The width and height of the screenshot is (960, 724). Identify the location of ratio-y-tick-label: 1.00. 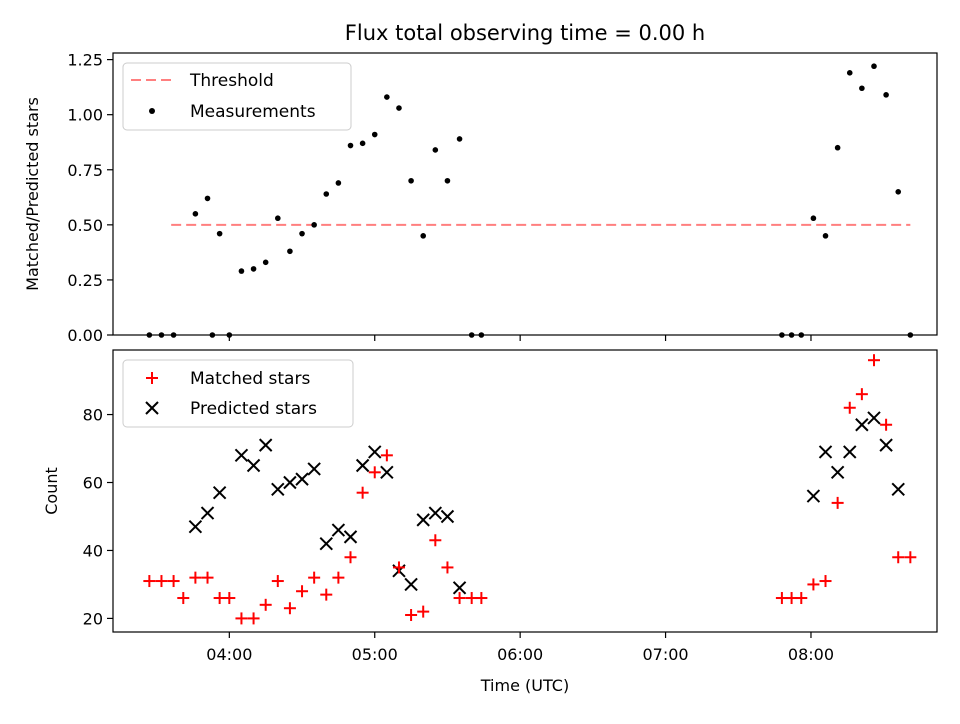
(85, 115).